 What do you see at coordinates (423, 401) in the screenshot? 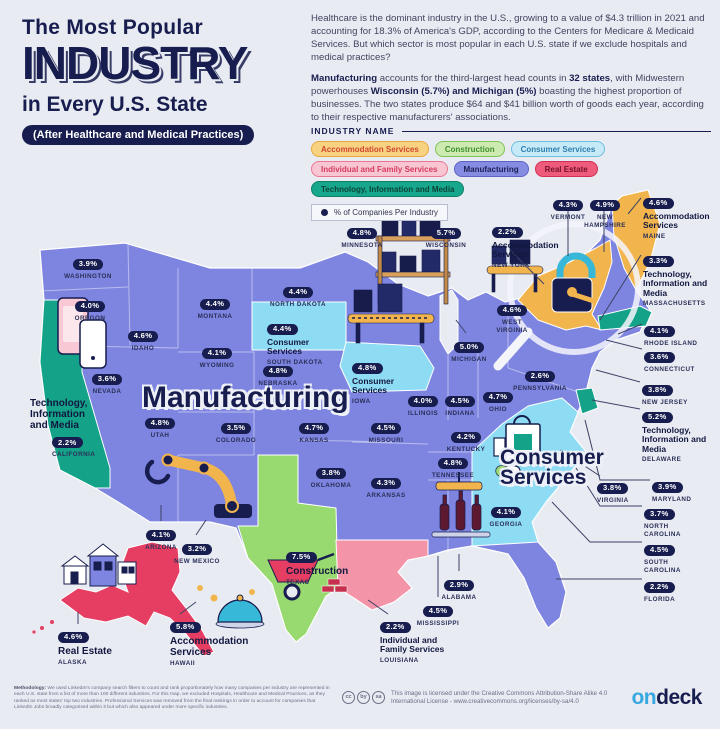
I see `pct-badge-il: 4.0%` at bounding box center [423, 401].